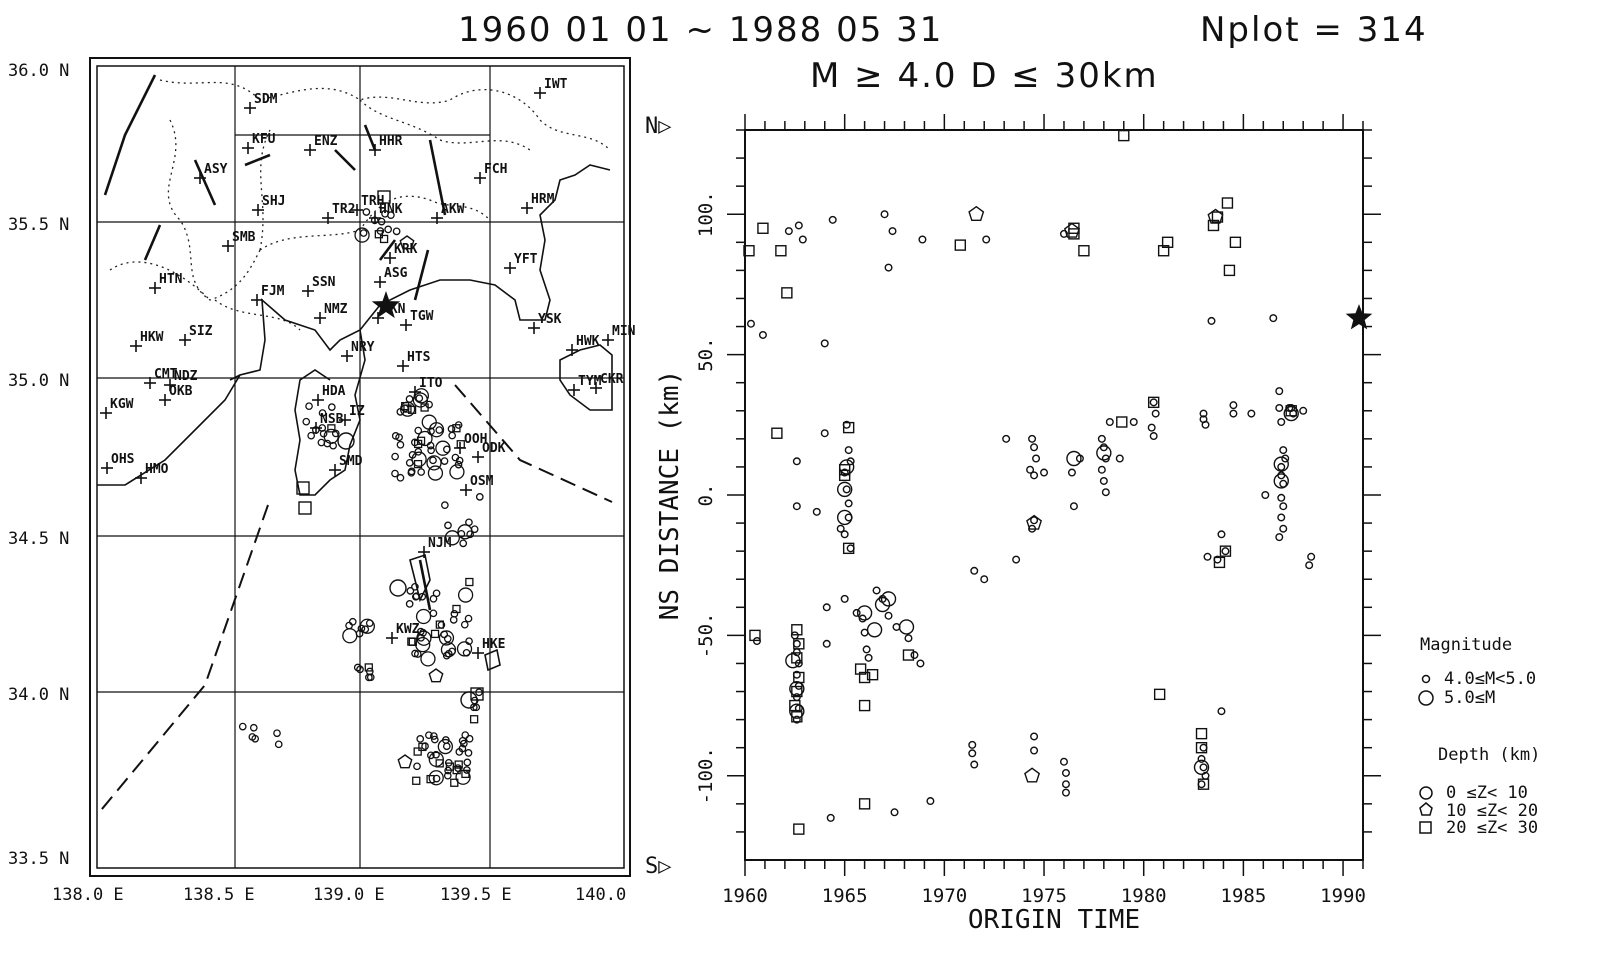 This screenshot has height=954, width=1608. I want to click on chart-period-title: 1960 01 01 ~ 1988 05 31, so click(701, 30).